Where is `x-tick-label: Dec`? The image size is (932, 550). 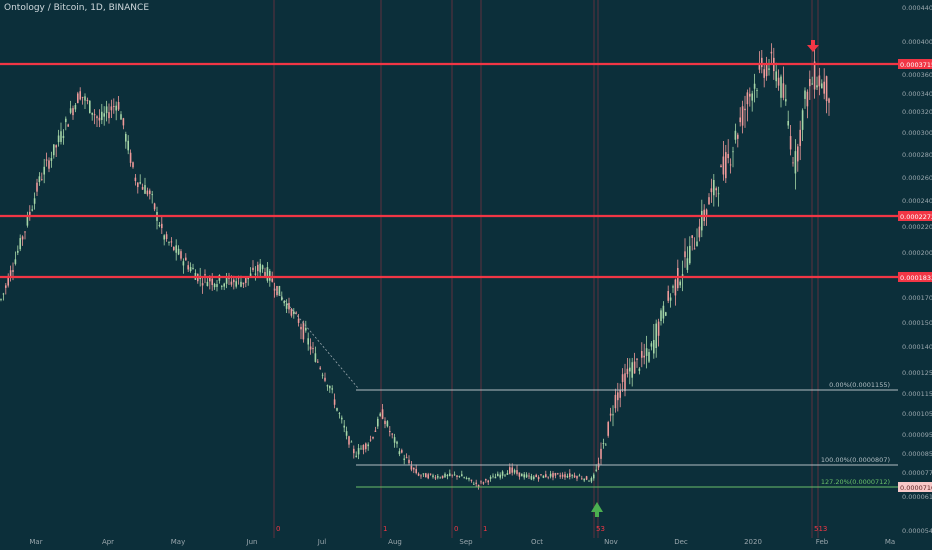 x-tick-label: Dec is located at coordinates (681, 542).